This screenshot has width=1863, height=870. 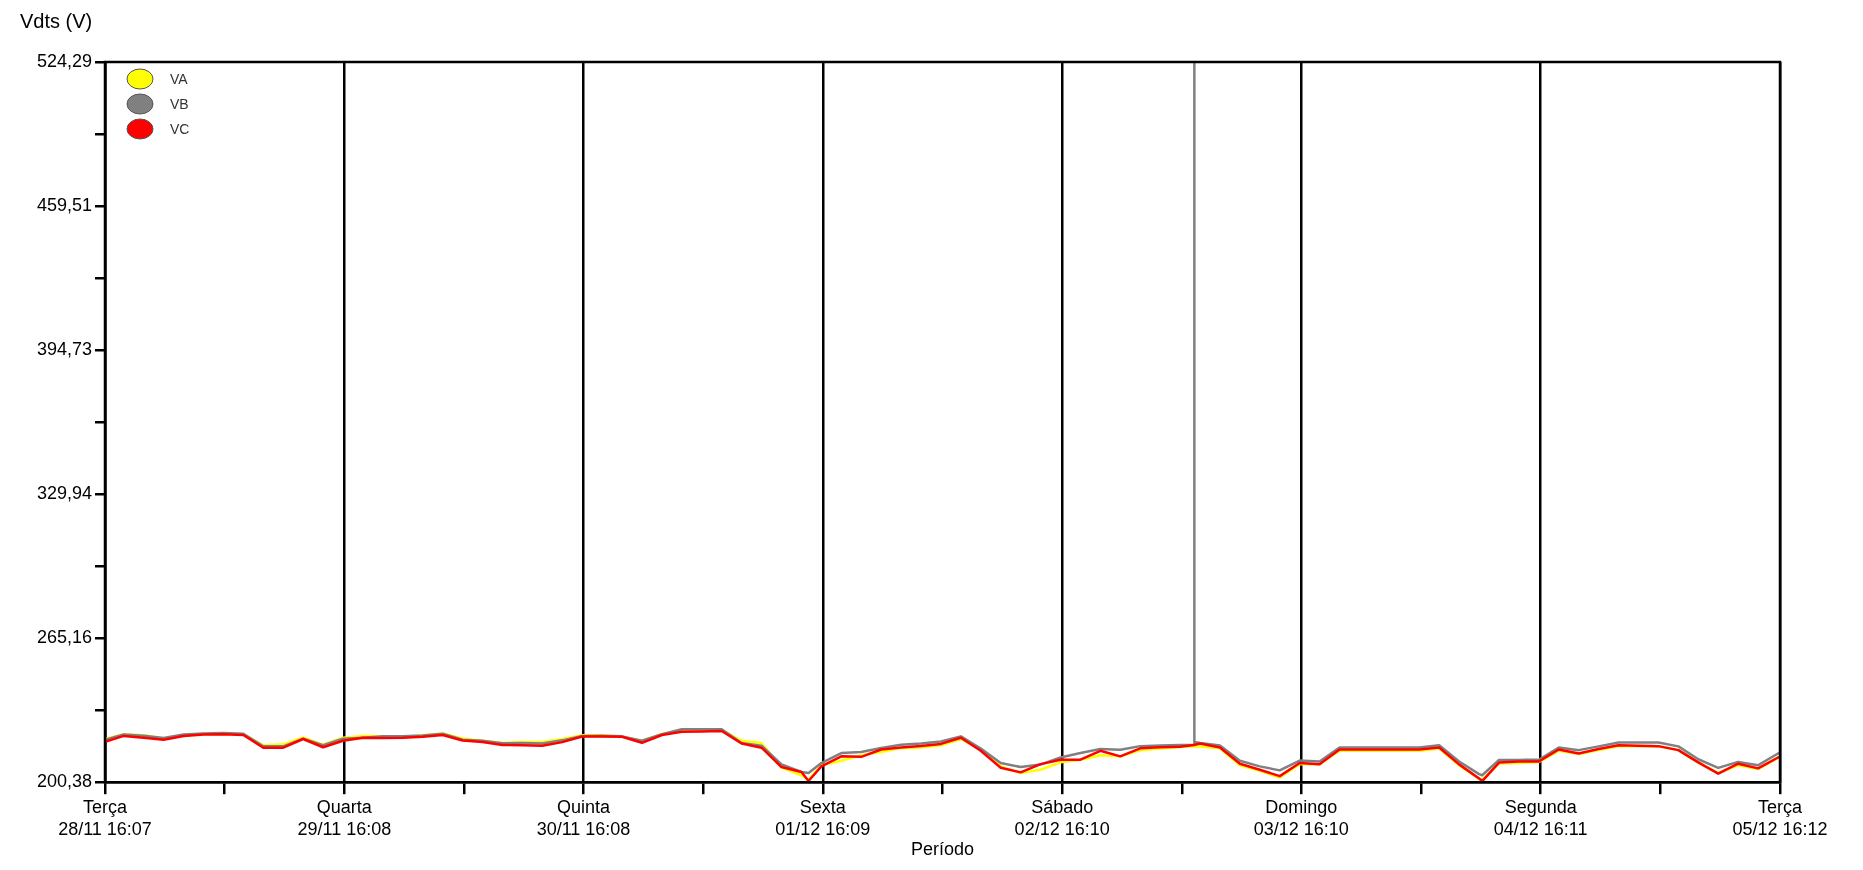 What do you see at coordinates (823, 817) in the screenshot?
I see `x-tick-label: Sexta 01/12 16:09` at bounding box center [823, 817].